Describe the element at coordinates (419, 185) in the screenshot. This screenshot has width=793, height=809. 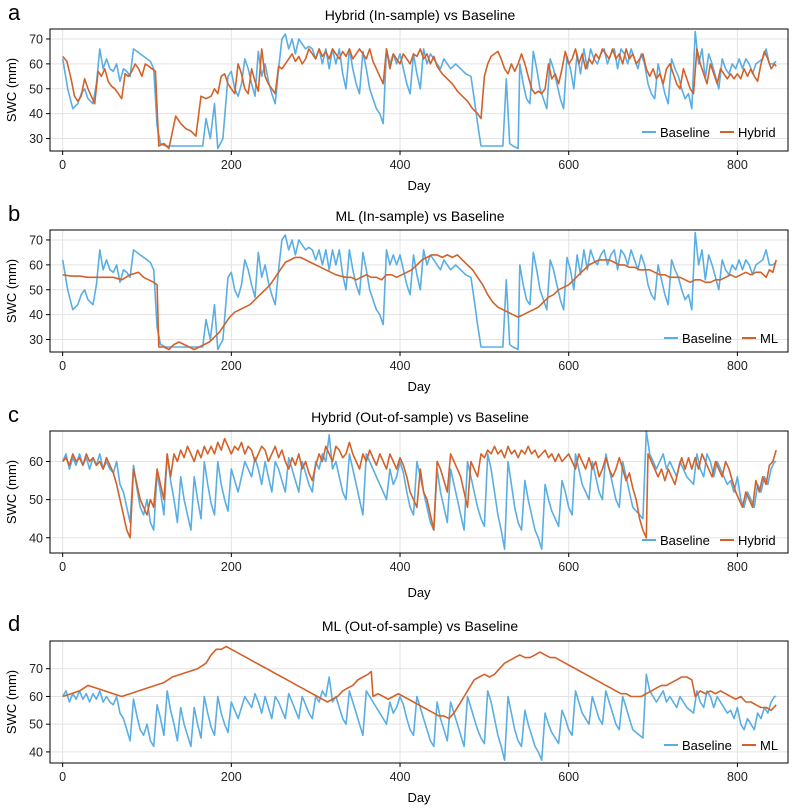
I see `x-axis-label-a: Day` at that location.